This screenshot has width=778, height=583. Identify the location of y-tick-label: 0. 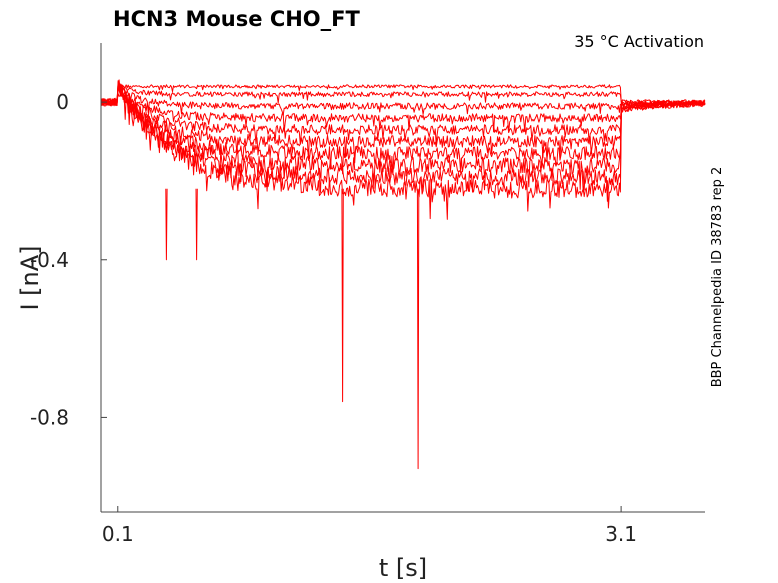
(62, 102).